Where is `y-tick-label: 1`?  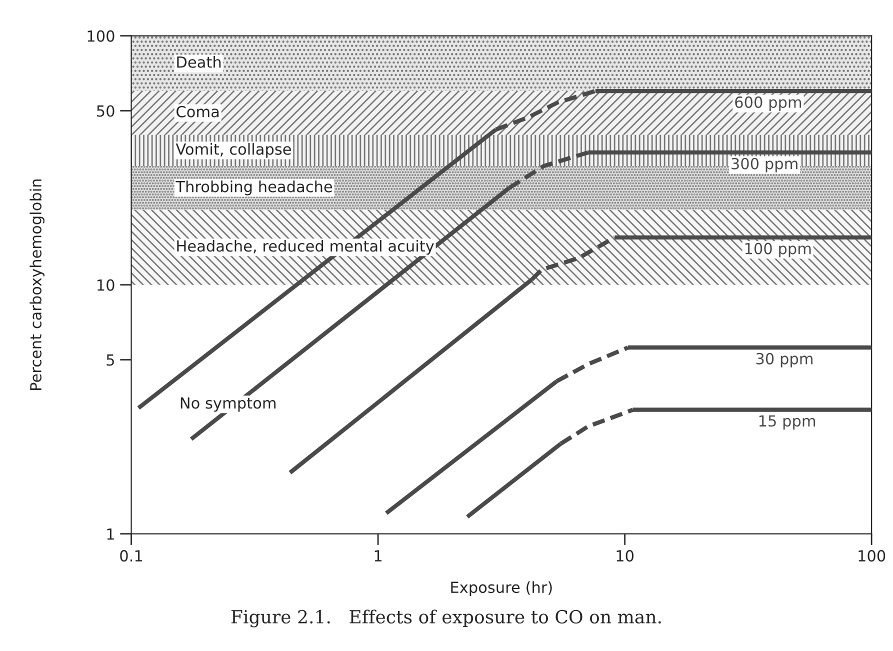
y-tick-label: 1 is located at coordinates (110, 534).